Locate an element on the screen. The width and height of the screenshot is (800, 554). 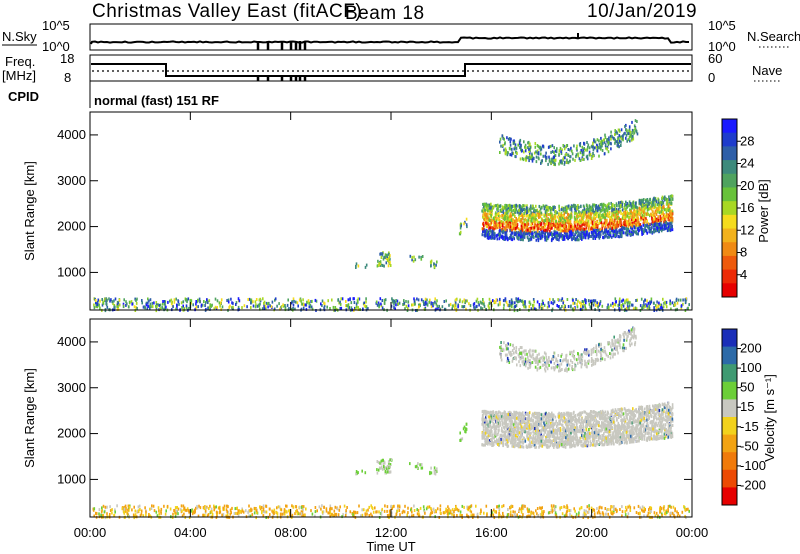
colorbar-swatch is located at coordinates (729, 153).